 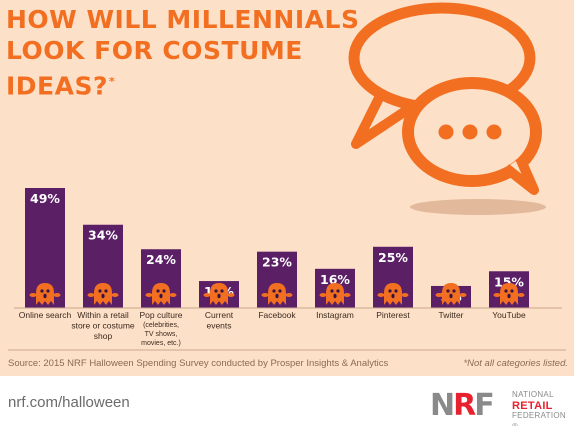 I want to click on bubble-shadow, so click(x=478, y=207).